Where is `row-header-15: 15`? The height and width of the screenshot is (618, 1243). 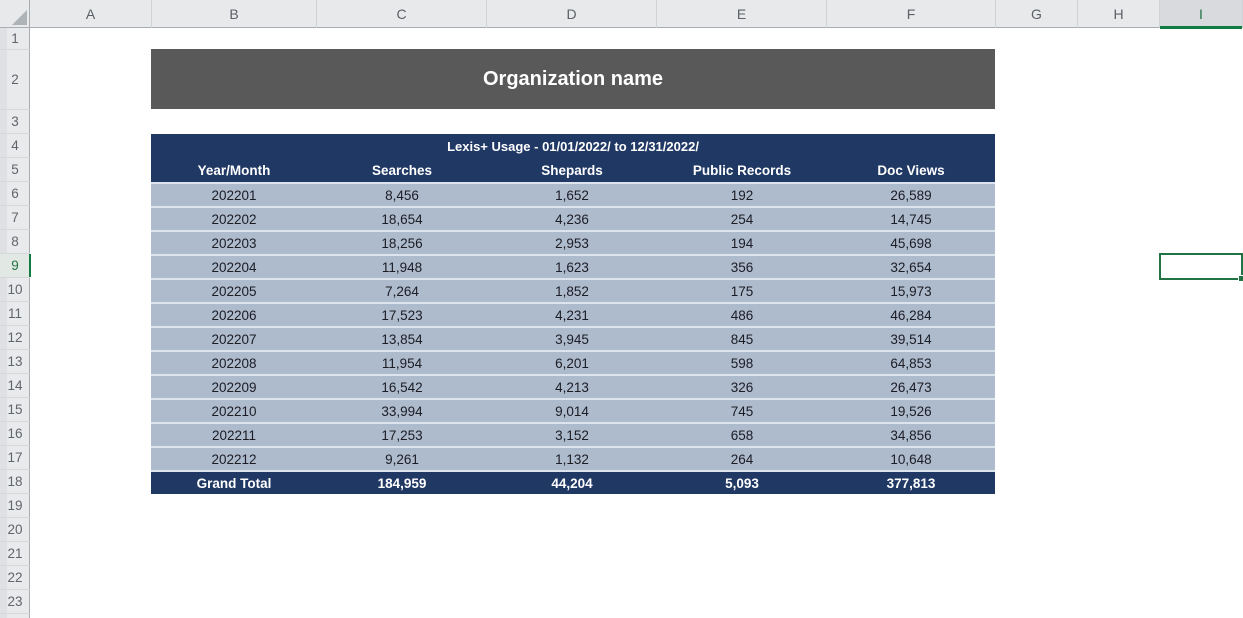
row-header-15: 15 is located at coordinates (15, 410).